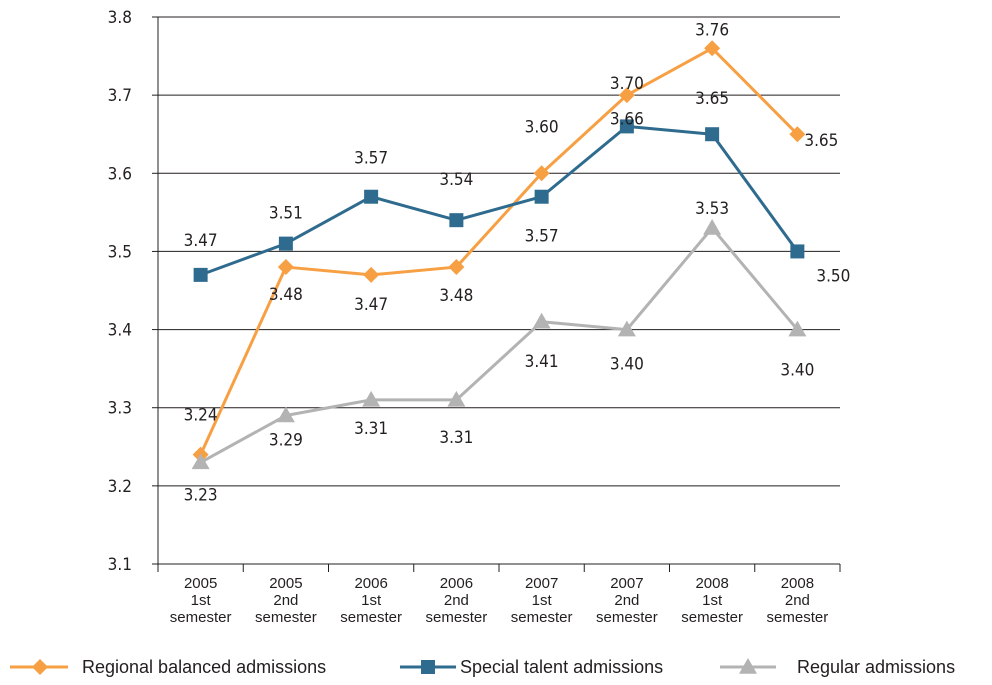 Image resolution: width=992 pixels, height=685 pixels. I want to click on x-tick-label: 2008 2nd semester, so click(798, 600).